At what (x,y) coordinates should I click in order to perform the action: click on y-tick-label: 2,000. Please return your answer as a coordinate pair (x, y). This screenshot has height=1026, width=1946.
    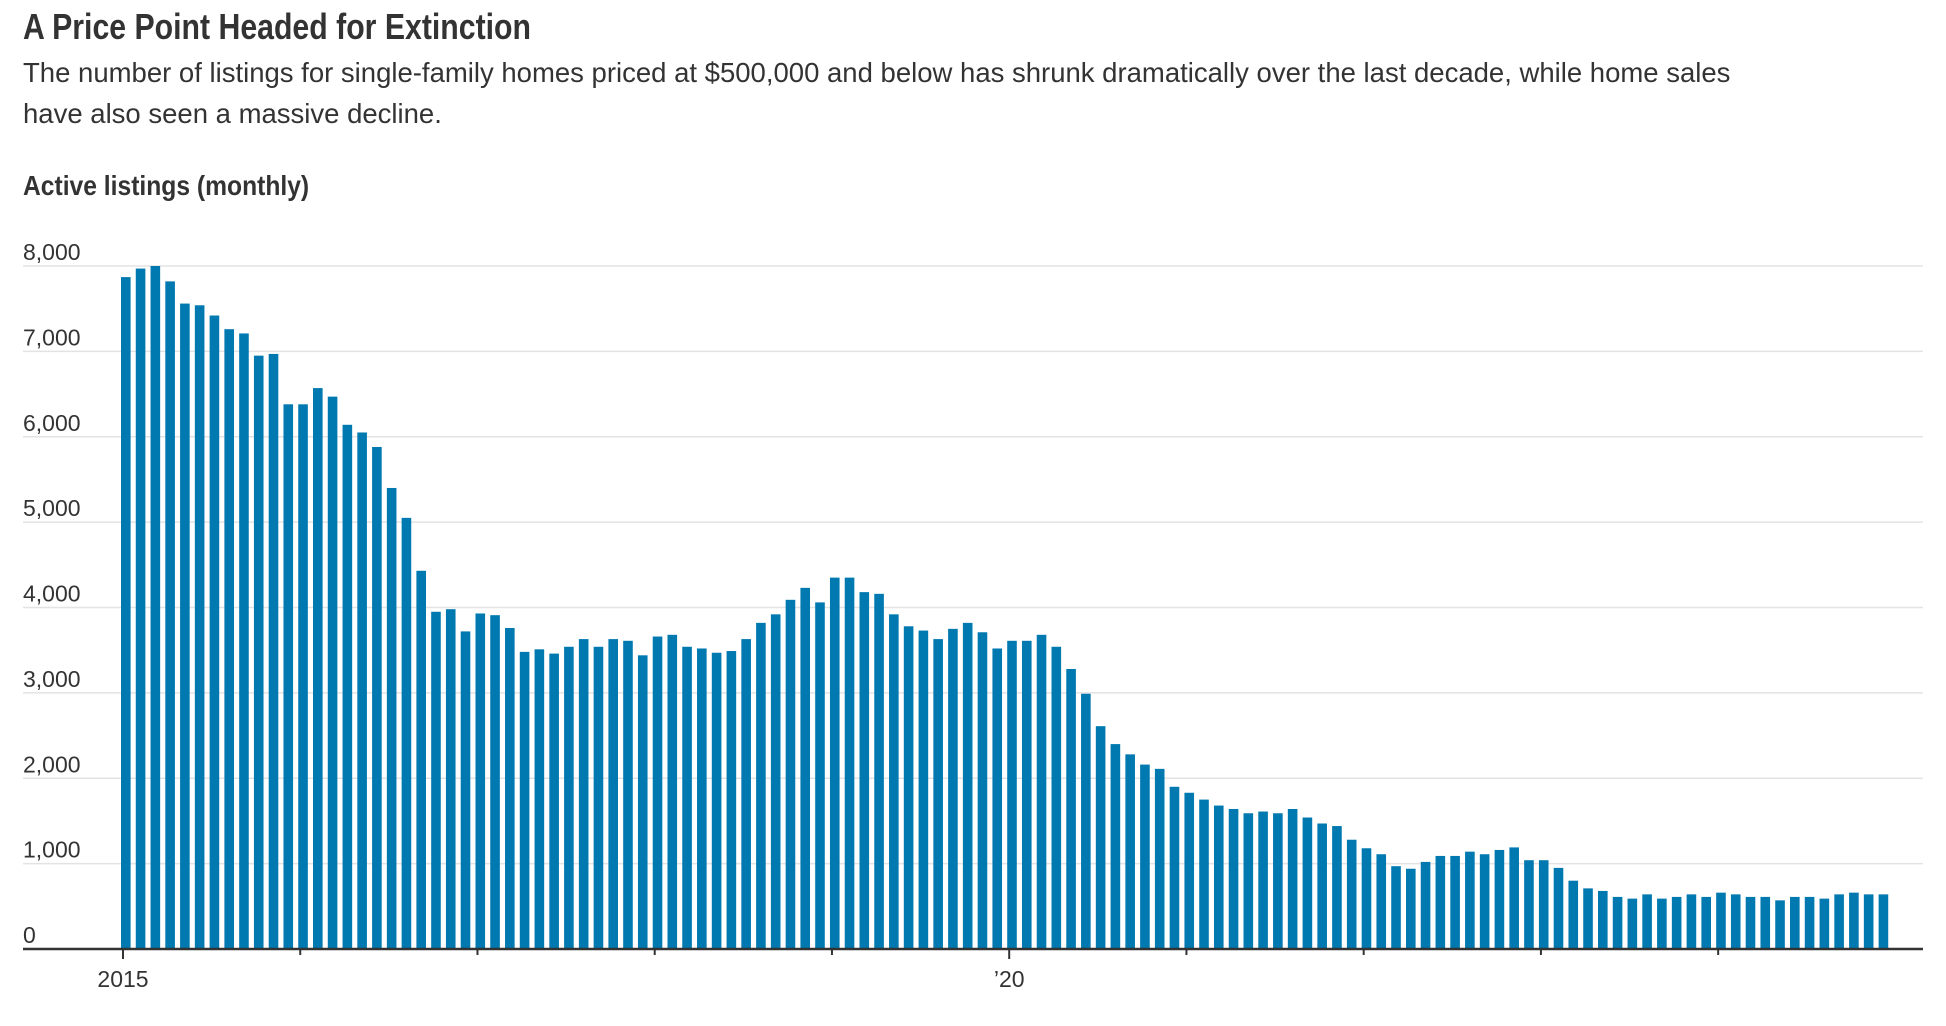
    Looking at the image, I should click on (52, 764).